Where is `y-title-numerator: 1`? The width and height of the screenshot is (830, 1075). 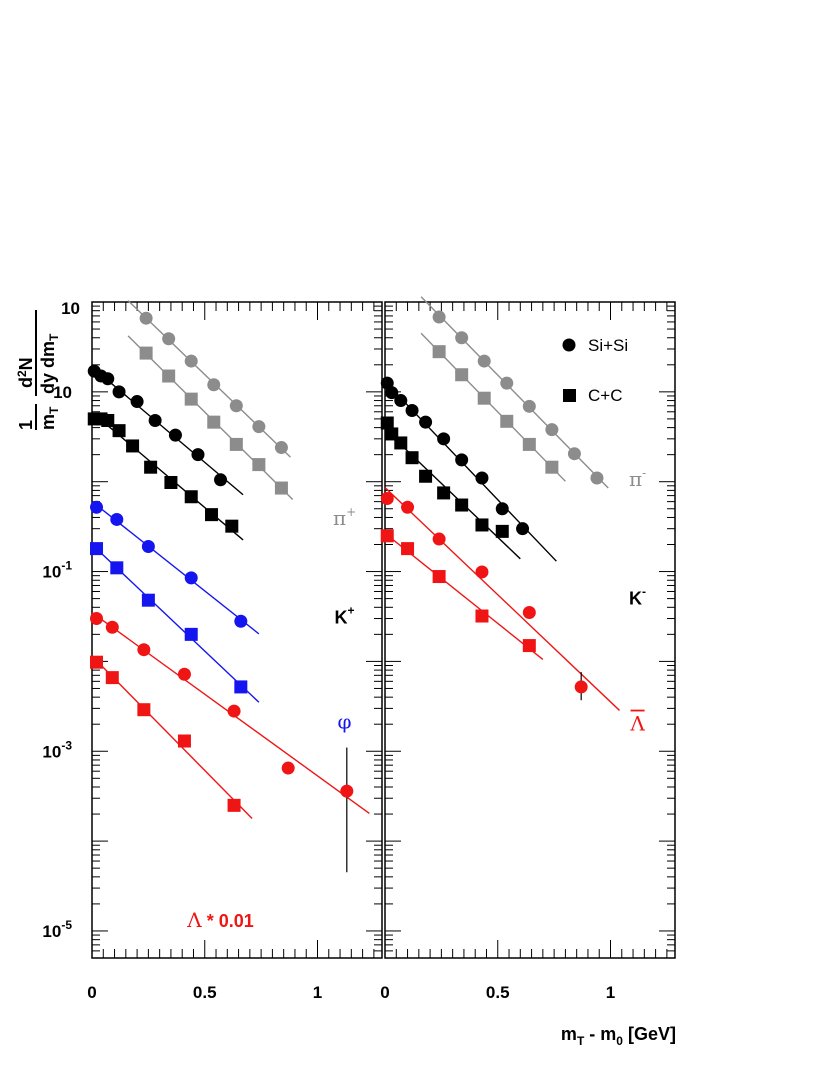
y-title-numerator: 1 is located at coordinates (26, 425).